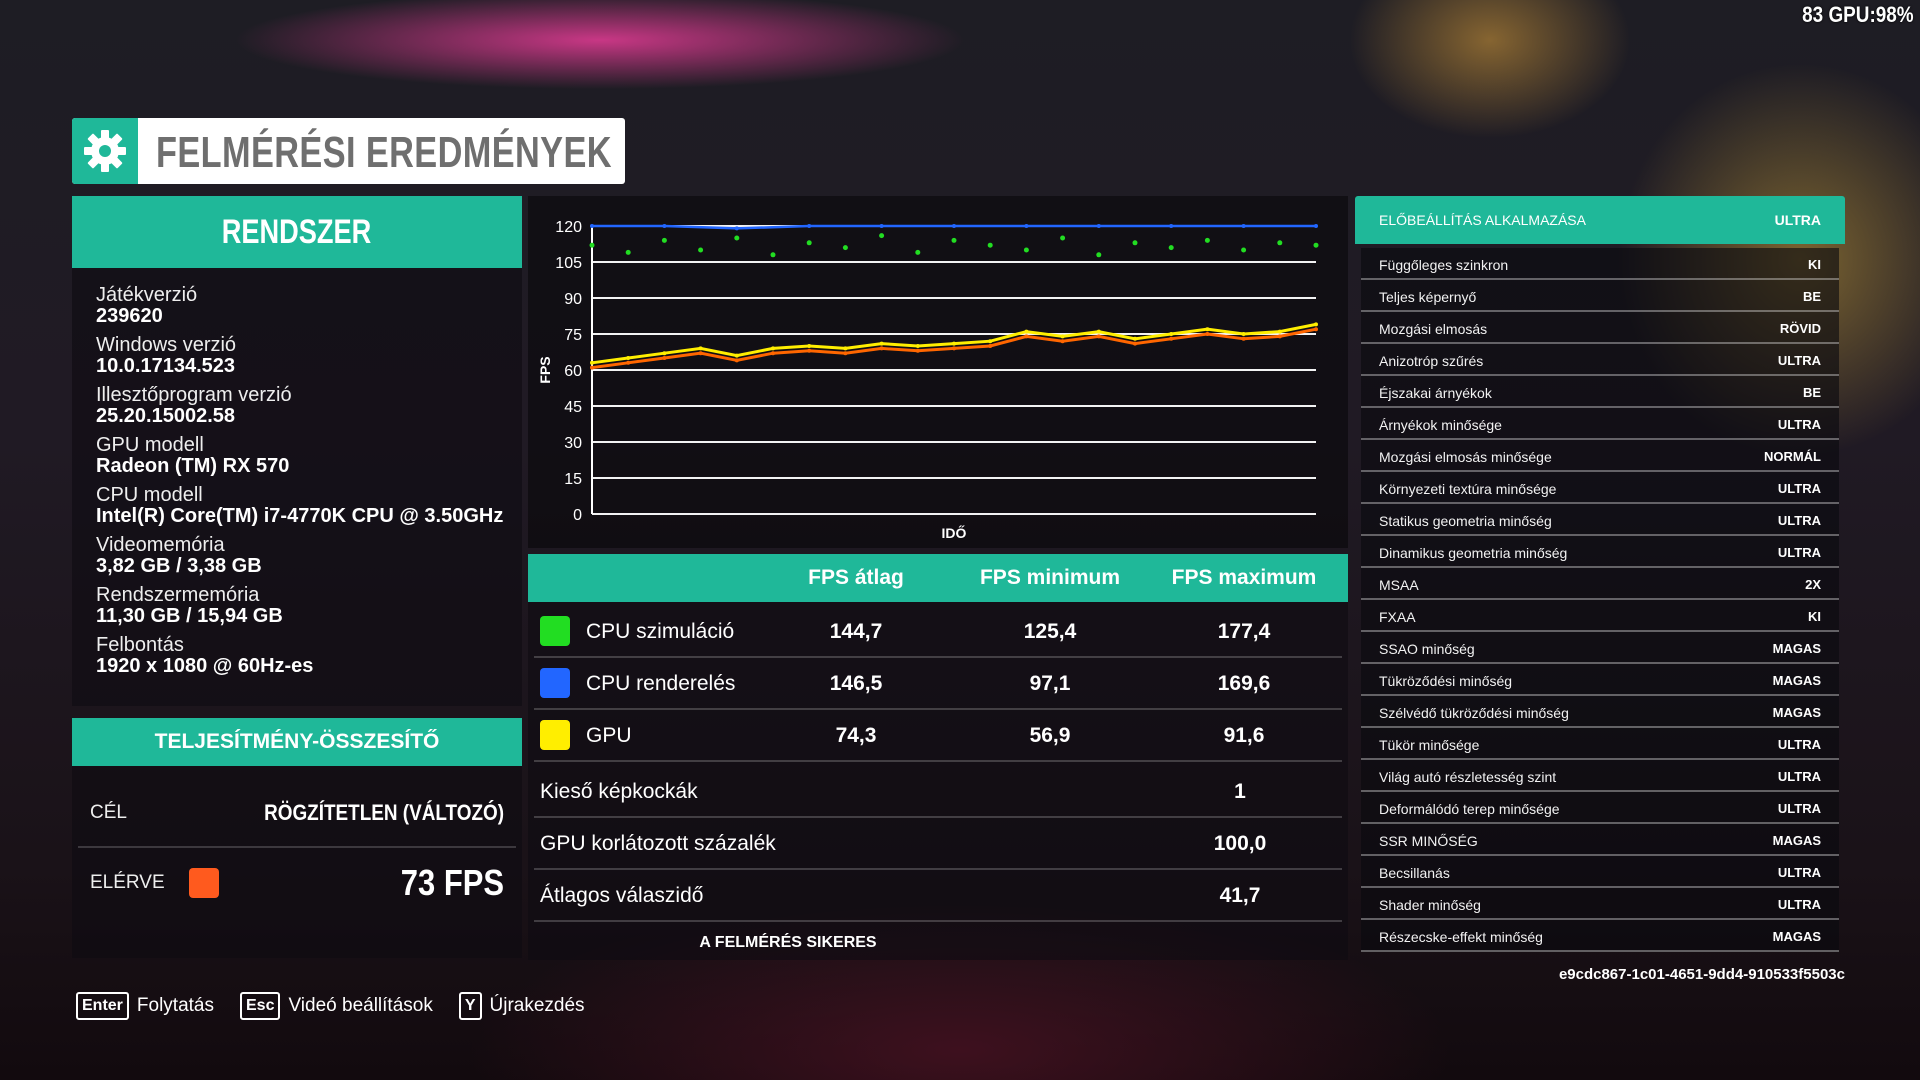 This screenshot has height=1080, width=1920. Describe the element at coordinates (573, 407) in the screenshot. I see `y-tick-label: 45` at that location.